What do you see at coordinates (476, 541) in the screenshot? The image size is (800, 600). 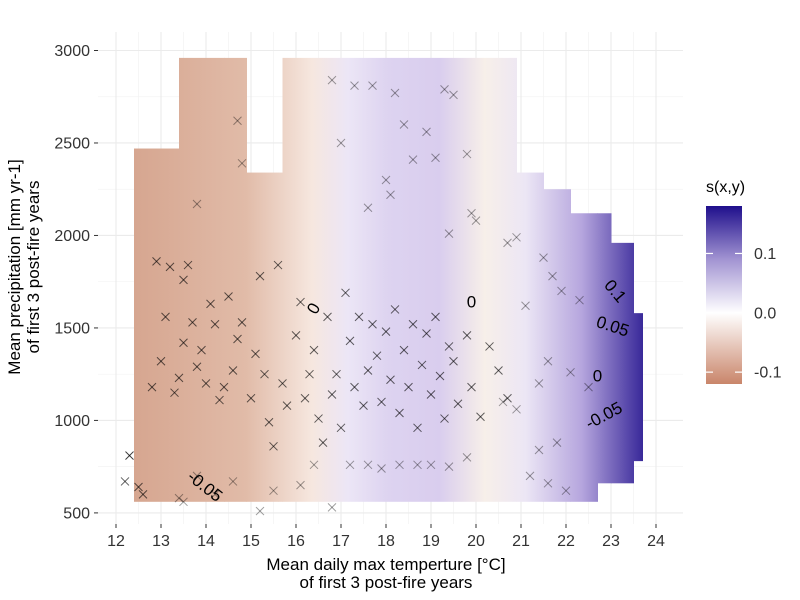 I see `x-tick-label: 20` at bounding box center [476, 541].